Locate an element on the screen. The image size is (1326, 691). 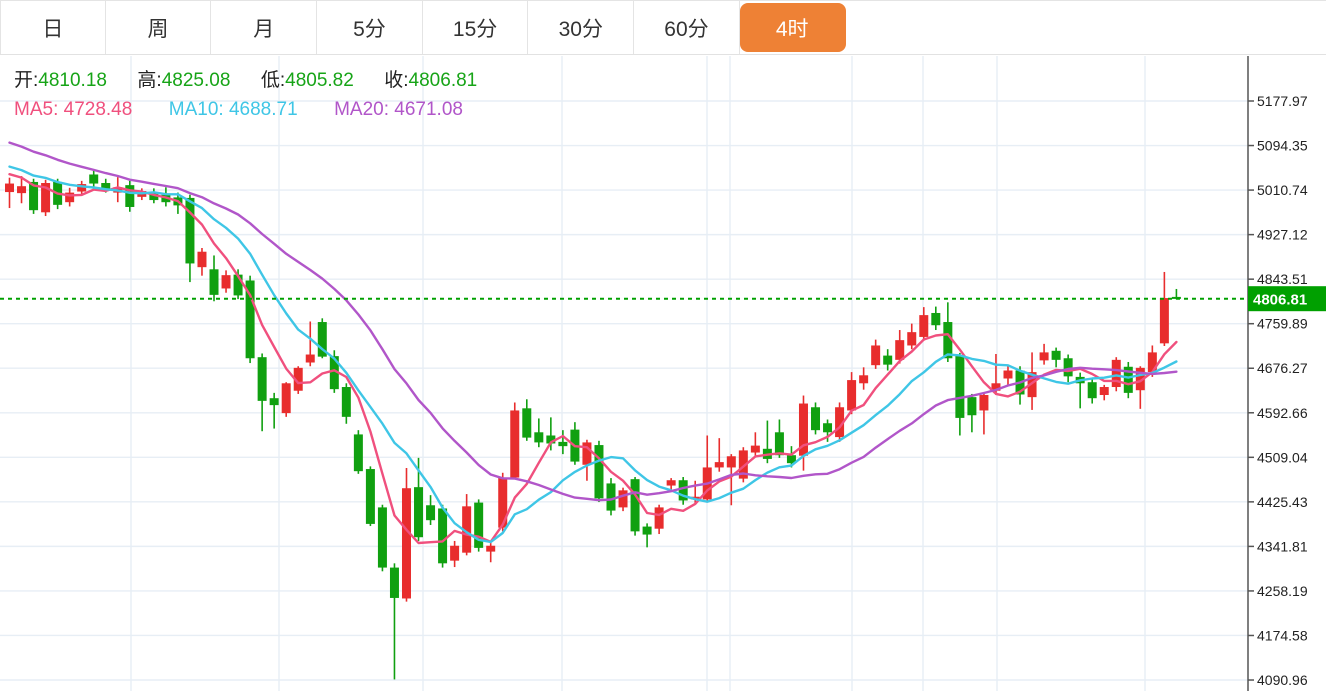
open-label: 开: is located at coordinates (26, 80).